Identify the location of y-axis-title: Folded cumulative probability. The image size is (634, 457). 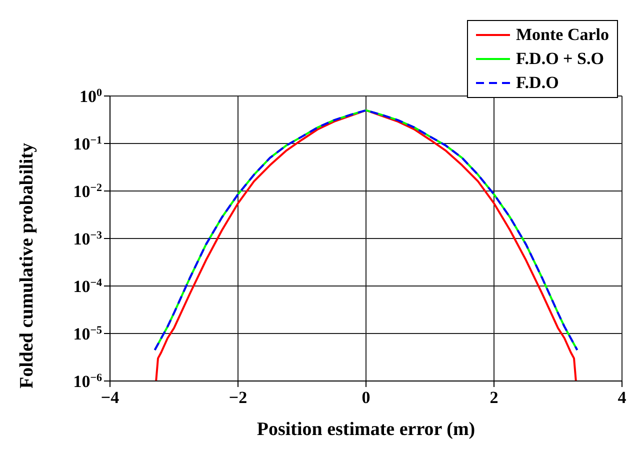
(27, 265).